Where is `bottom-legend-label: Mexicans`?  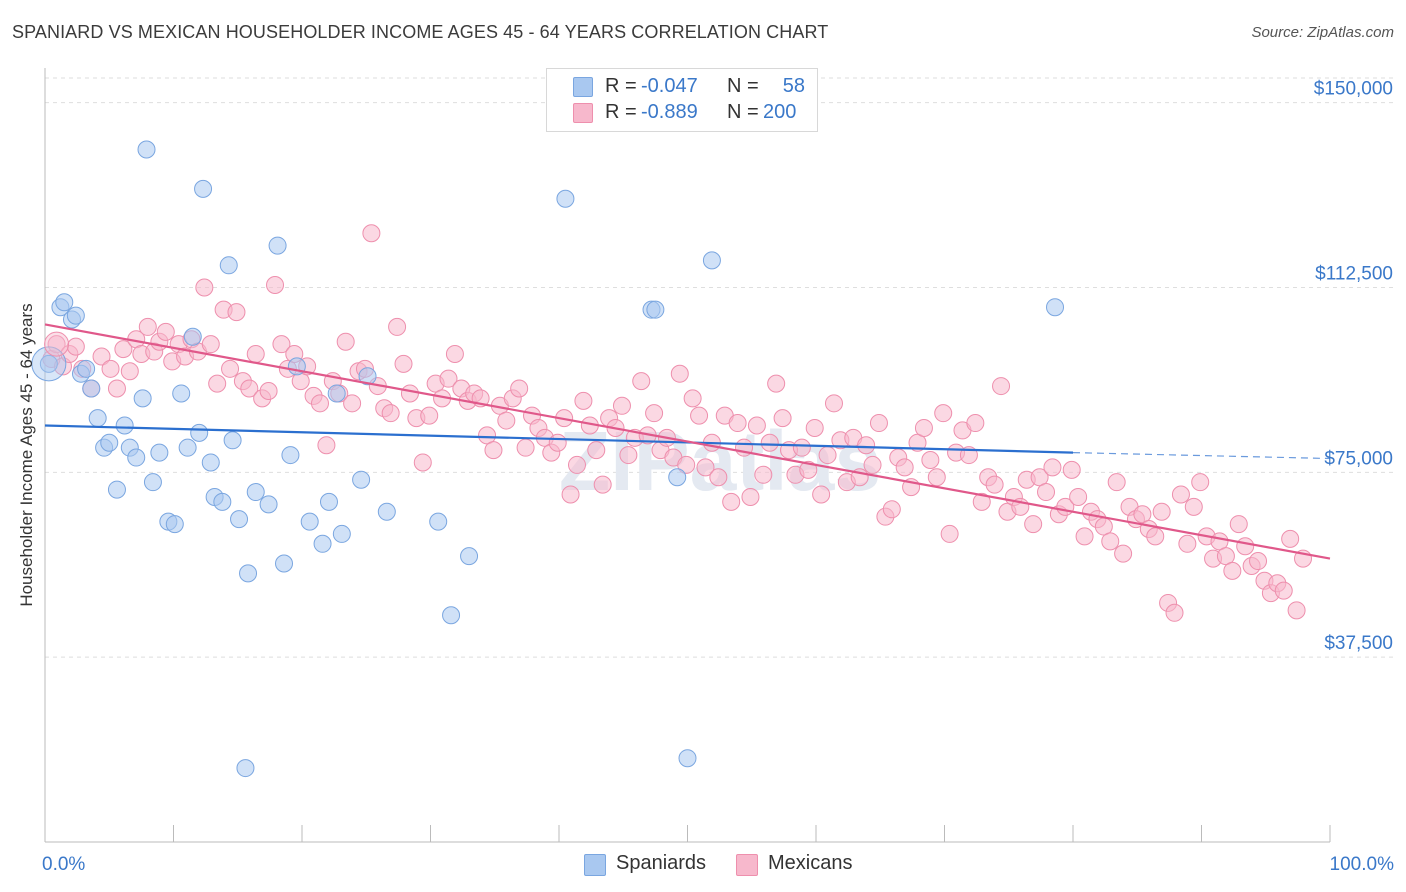
bottom-legend-label: Mexicans is located at coordinates (810, 863).